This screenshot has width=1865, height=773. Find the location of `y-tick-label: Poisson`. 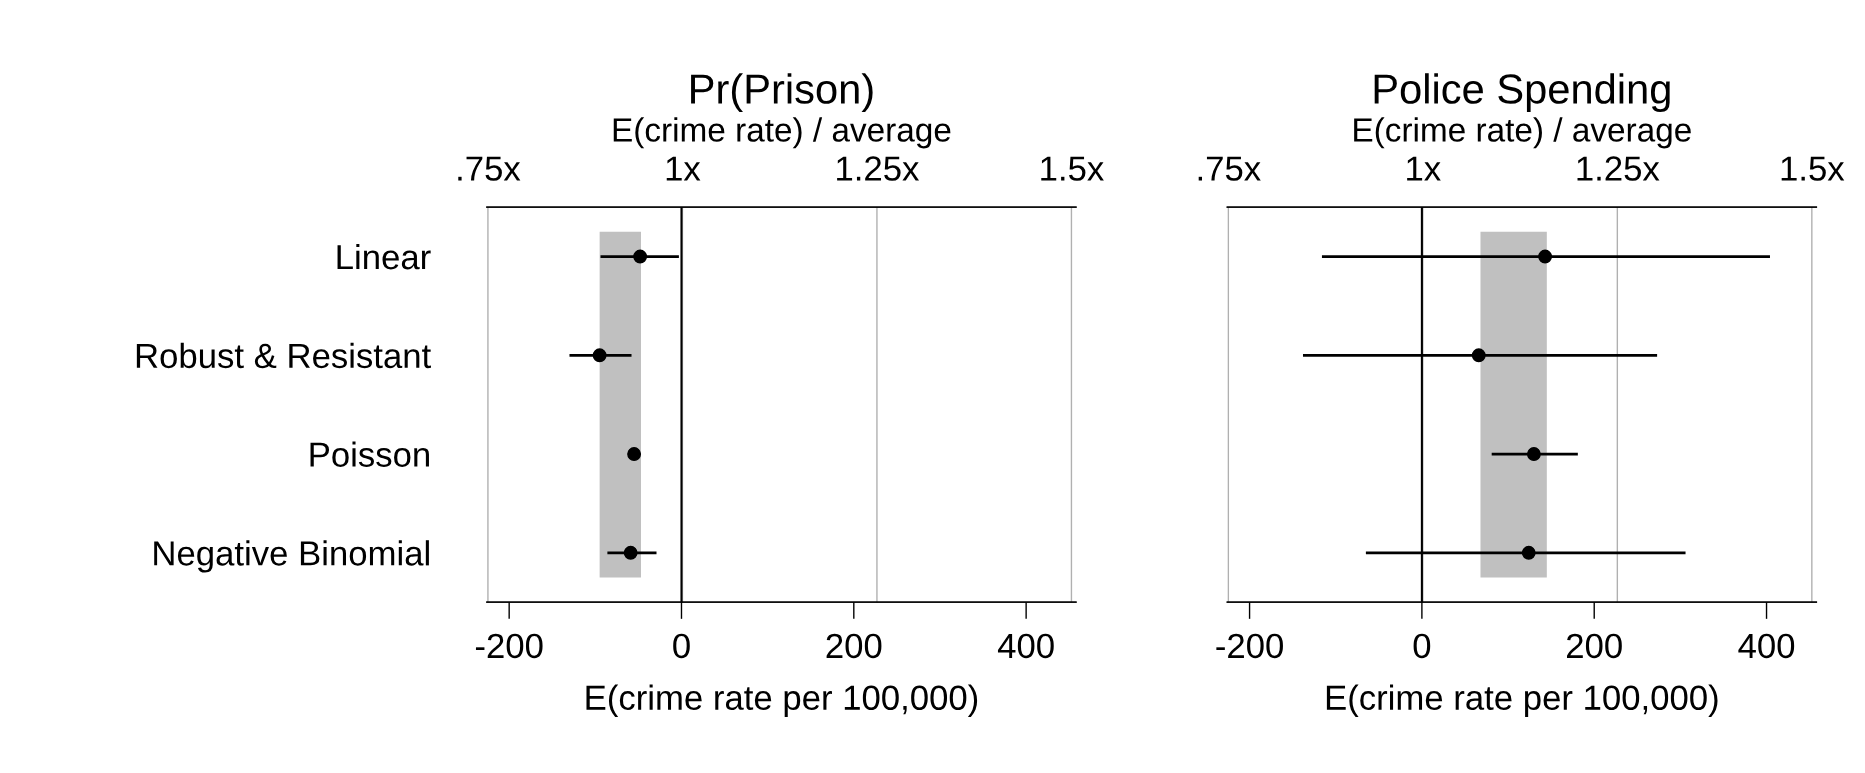

y-tick-label: Poisson is located at coordinates (369, 454).